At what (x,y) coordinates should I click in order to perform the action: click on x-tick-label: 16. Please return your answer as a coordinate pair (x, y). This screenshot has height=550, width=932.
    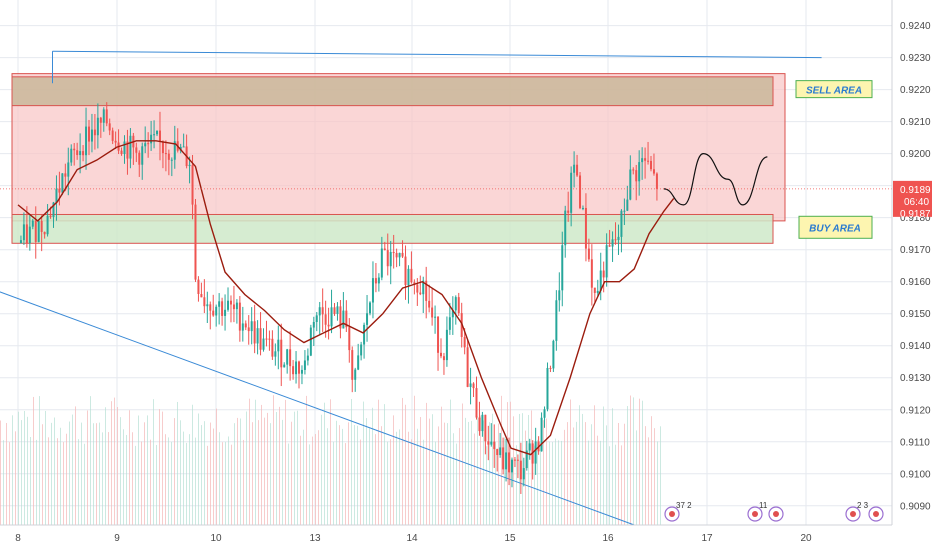
    Looking at the image, I should click on (608, 538).